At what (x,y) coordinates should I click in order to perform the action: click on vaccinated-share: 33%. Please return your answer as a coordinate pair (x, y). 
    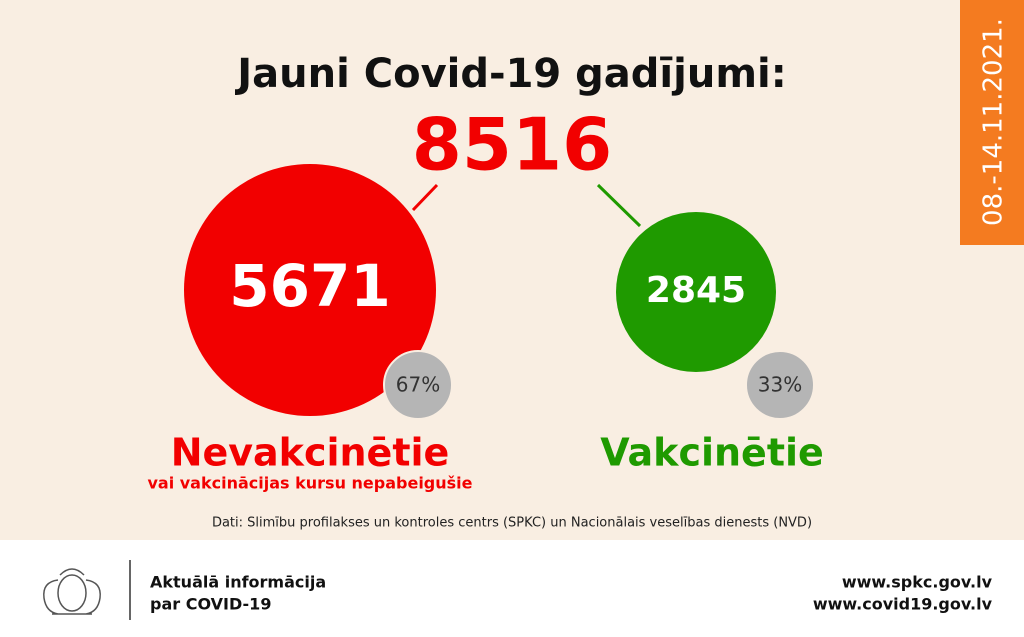
    Looking at the image, I should click on (780, 385).